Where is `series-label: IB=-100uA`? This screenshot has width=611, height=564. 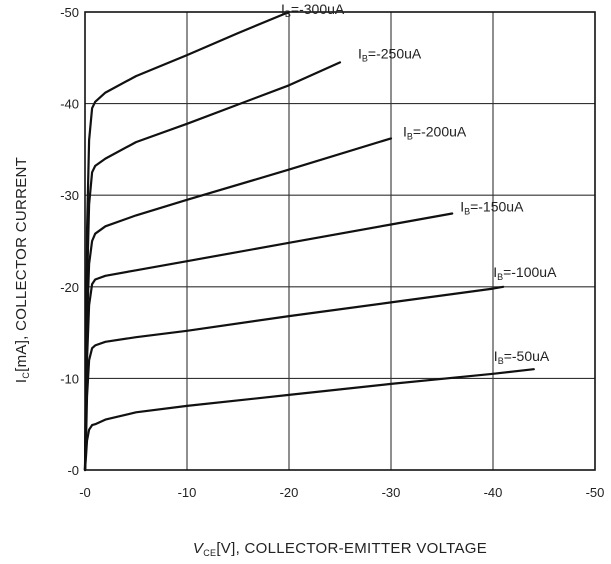
series-label: IB=-100uA is located at coordinates (525, 273).